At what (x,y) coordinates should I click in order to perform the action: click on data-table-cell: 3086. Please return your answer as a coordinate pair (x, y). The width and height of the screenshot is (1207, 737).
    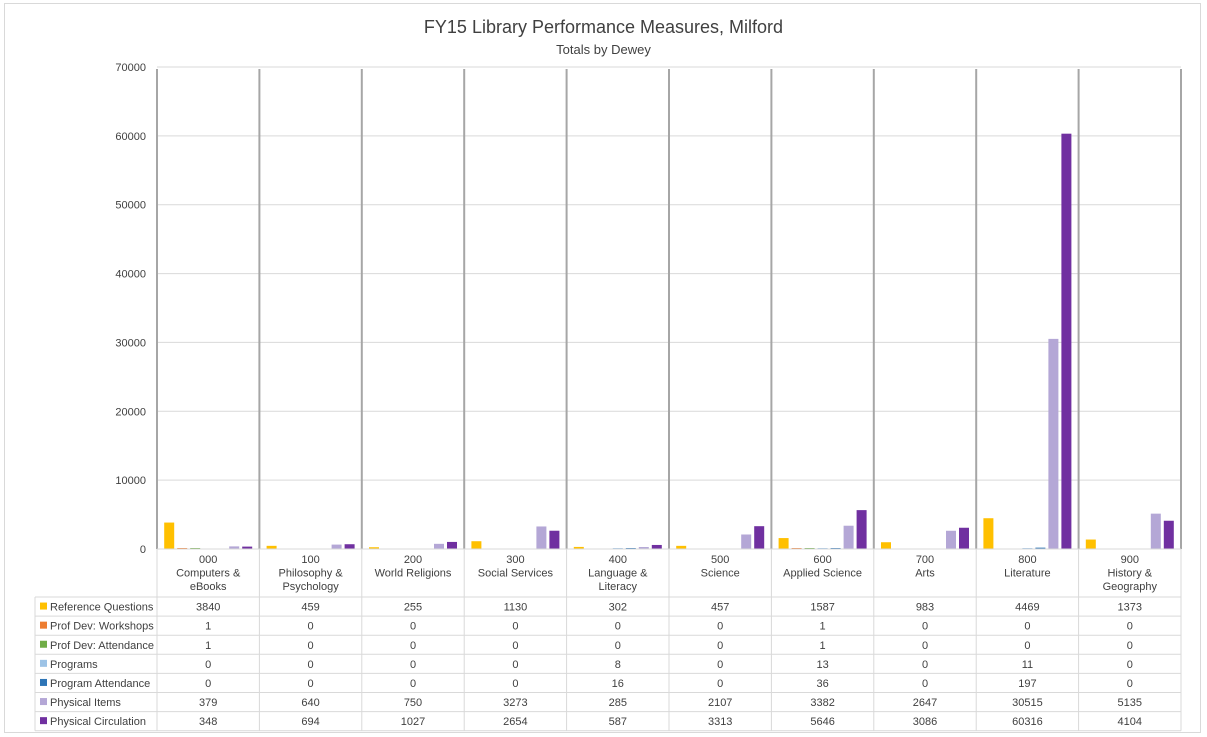
    Looking at the image, I should click on (925, 722).